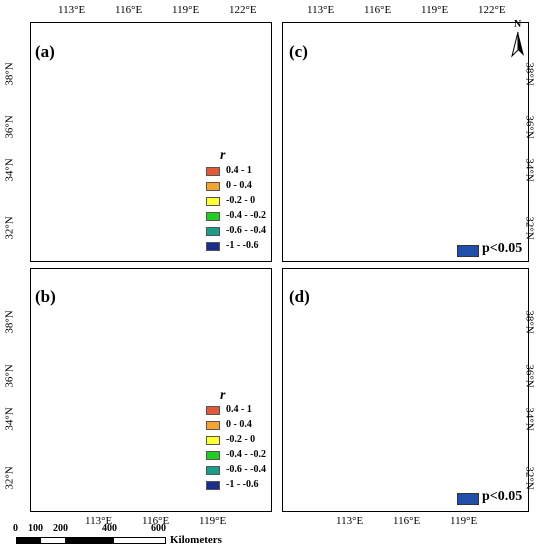  Describe the element at coordinates (129, 10) in the screenshot. I see `top-lon-label-a-2: 116°E` at that location.